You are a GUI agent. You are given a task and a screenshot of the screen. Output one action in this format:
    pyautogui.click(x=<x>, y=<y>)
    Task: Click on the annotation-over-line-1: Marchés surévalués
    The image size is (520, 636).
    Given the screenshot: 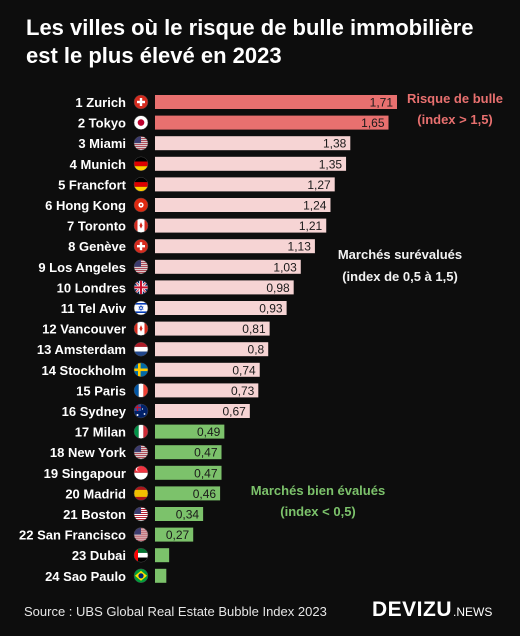 What is the action you would take?
    pyautogui.click(x=400, y=254)
    